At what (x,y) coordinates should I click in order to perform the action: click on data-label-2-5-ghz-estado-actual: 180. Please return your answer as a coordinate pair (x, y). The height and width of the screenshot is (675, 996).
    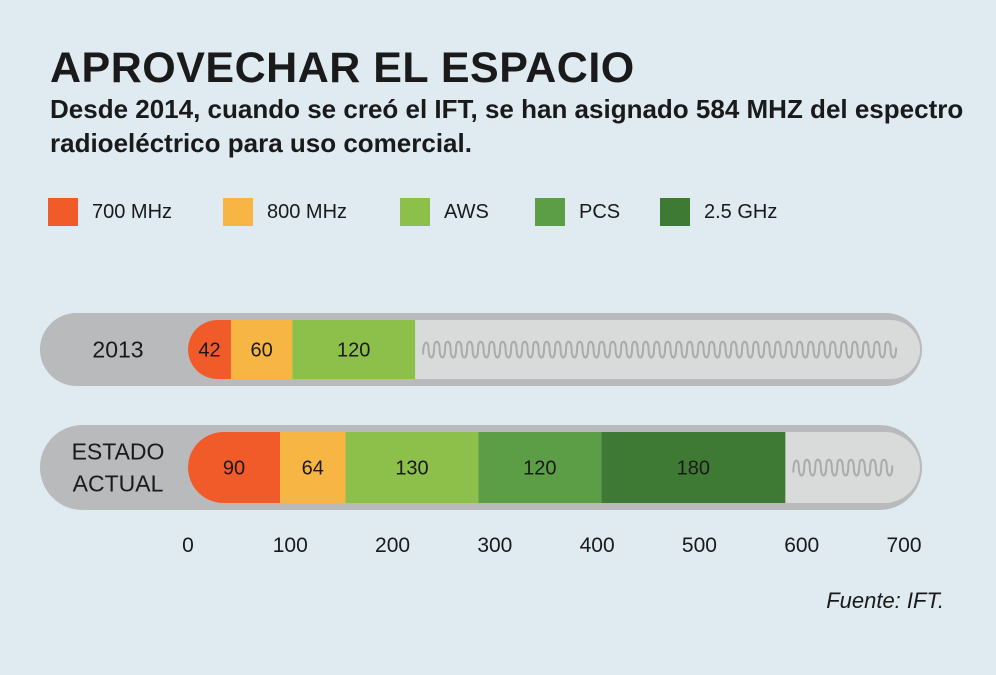
    Looking at the image, I should click on (693, 469).